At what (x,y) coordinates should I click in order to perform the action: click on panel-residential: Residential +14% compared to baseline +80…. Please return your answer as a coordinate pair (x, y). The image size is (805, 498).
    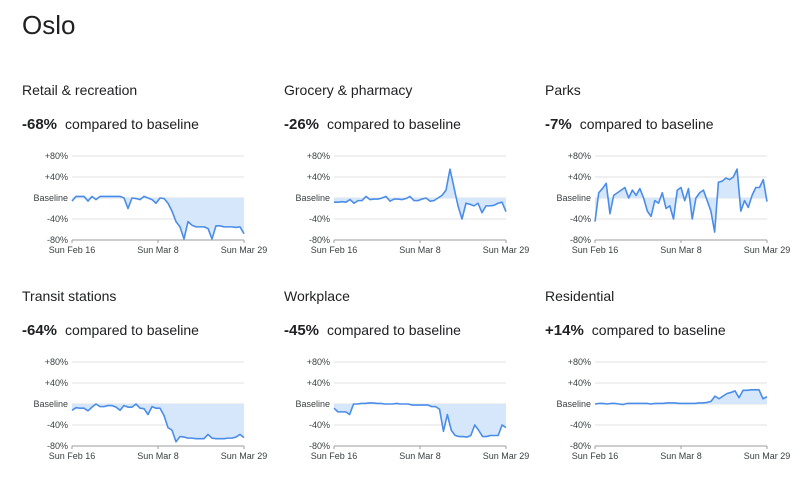
    Looking at the image, I should click on (675, 393).